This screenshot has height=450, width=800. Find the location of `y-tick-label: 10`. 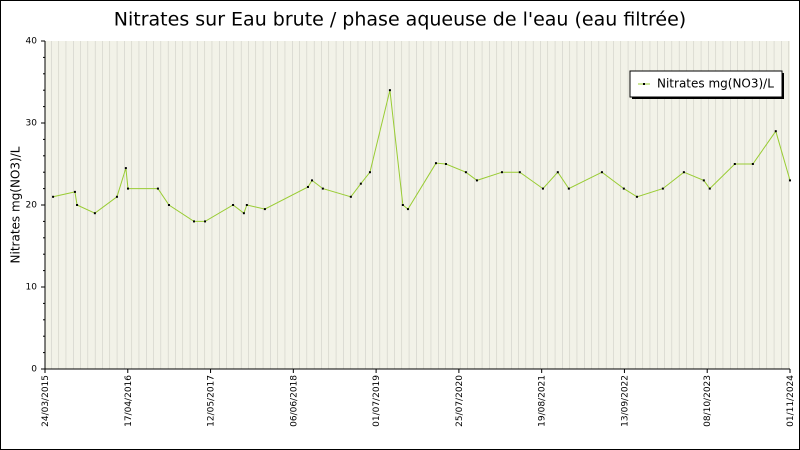

y-tick-label: 10 is located at coordinates (32, 288).